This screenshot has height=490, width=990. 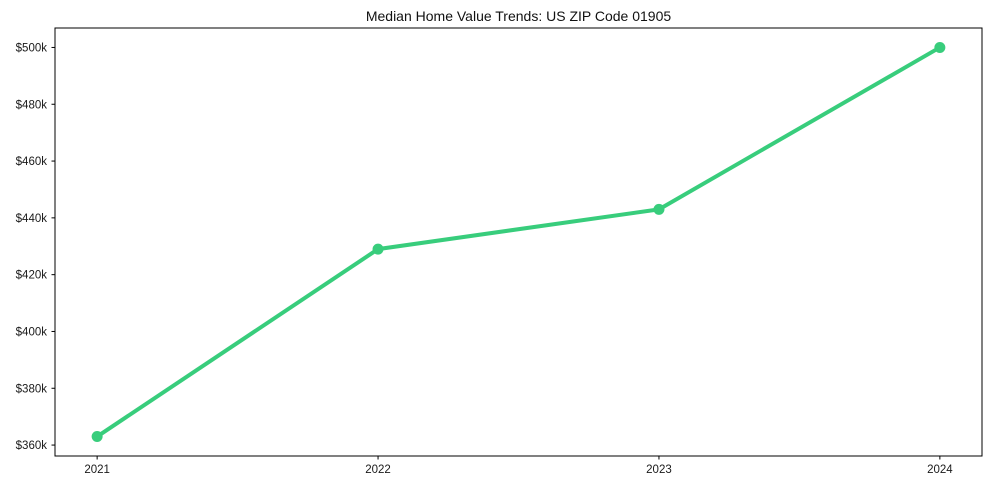 I want to click on y-tick-label: $380k, so click(x=32, y=389).